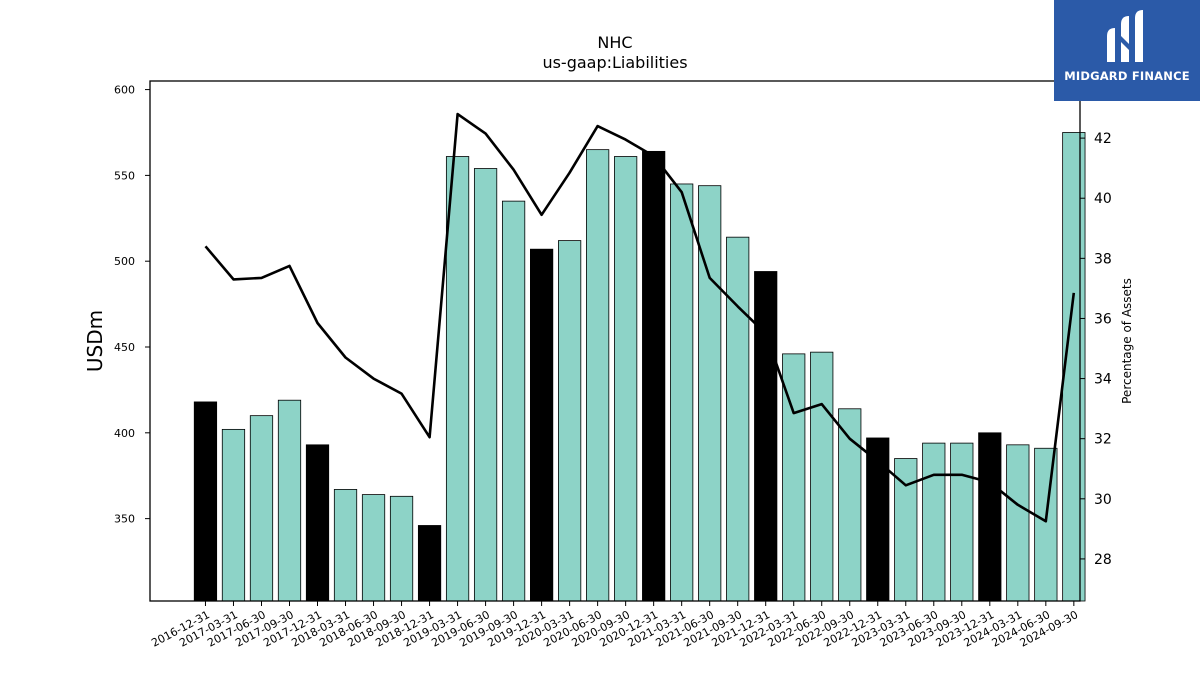  Describe the element at coordinates (124, 347) in the screenshot. I see `y-tick-label: 450` at that location.